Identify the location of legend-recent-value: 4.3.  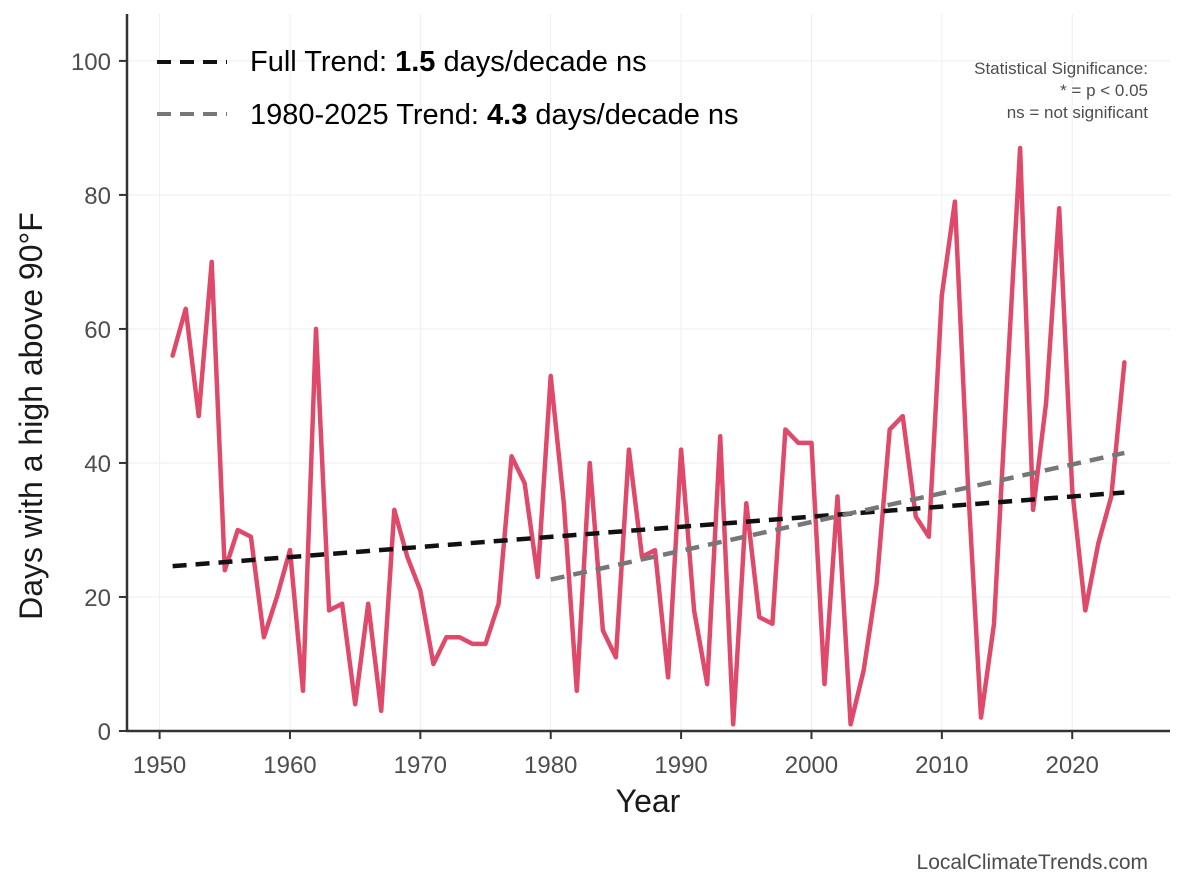
(507, 115).